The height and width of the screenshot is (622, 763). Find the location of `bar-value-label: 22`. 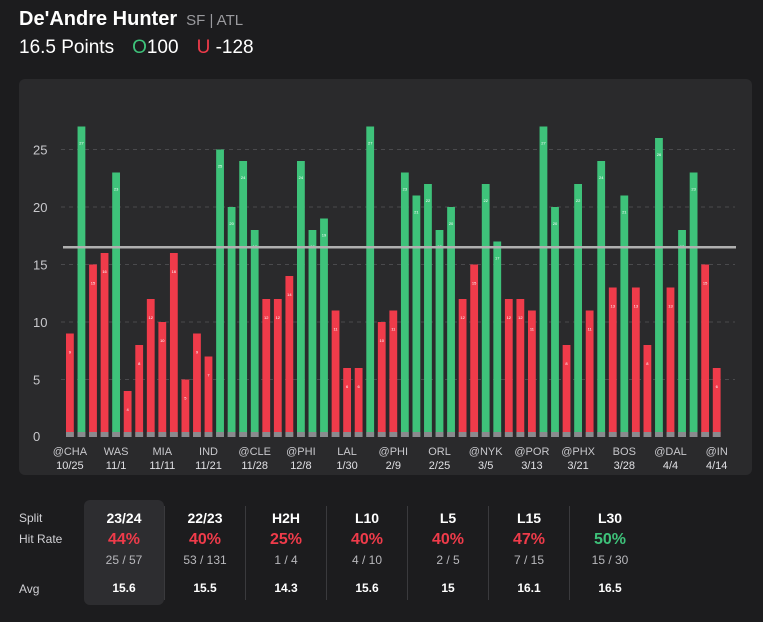

bar-value-label: 22 is located at coordinates (578, 200).